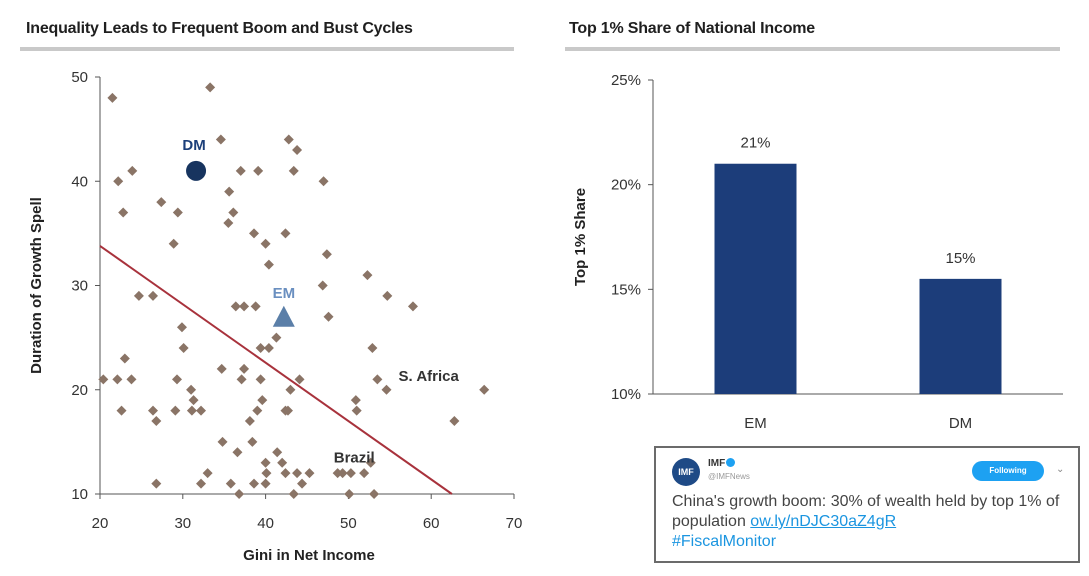 The height and width of the screenshot is (576, 1089). What do you see at coordinates (755, 423) in the screenshot?
I see `bar-category-label: EM` at bounding box center [755, 423].